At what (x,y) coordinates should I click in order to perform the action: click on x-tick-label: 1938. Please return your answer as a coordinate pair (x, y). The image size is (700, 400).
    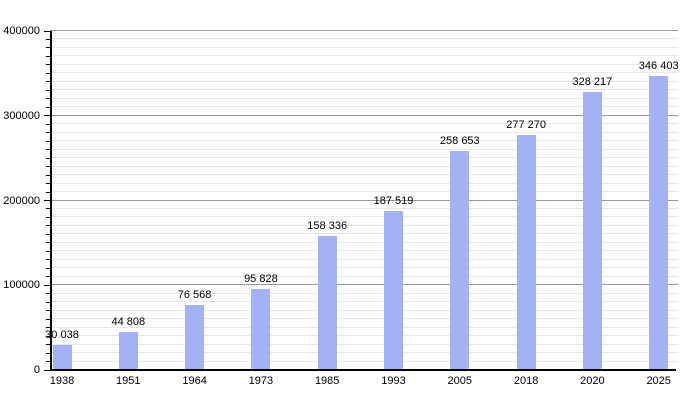
    Looking at the image, I should click on (62, 381).